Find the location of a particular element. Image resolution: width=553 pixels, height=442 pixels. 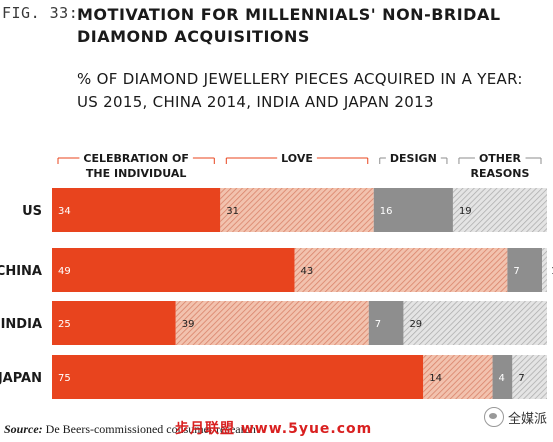

data-label: 16 is located at coordinates (386, 211).